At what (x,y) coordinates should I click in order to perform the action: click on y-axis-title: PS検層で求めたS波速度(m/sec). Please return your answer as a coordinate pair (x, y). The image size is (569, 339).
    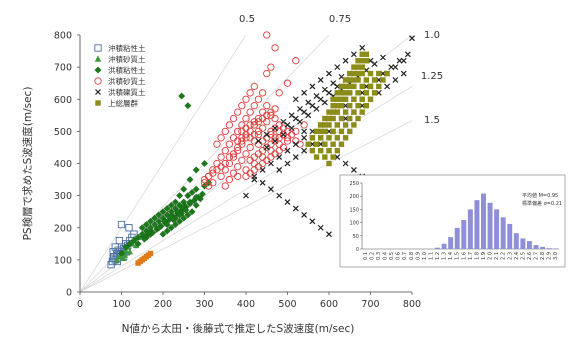
    Looking at the image, I should click on (27, 164).